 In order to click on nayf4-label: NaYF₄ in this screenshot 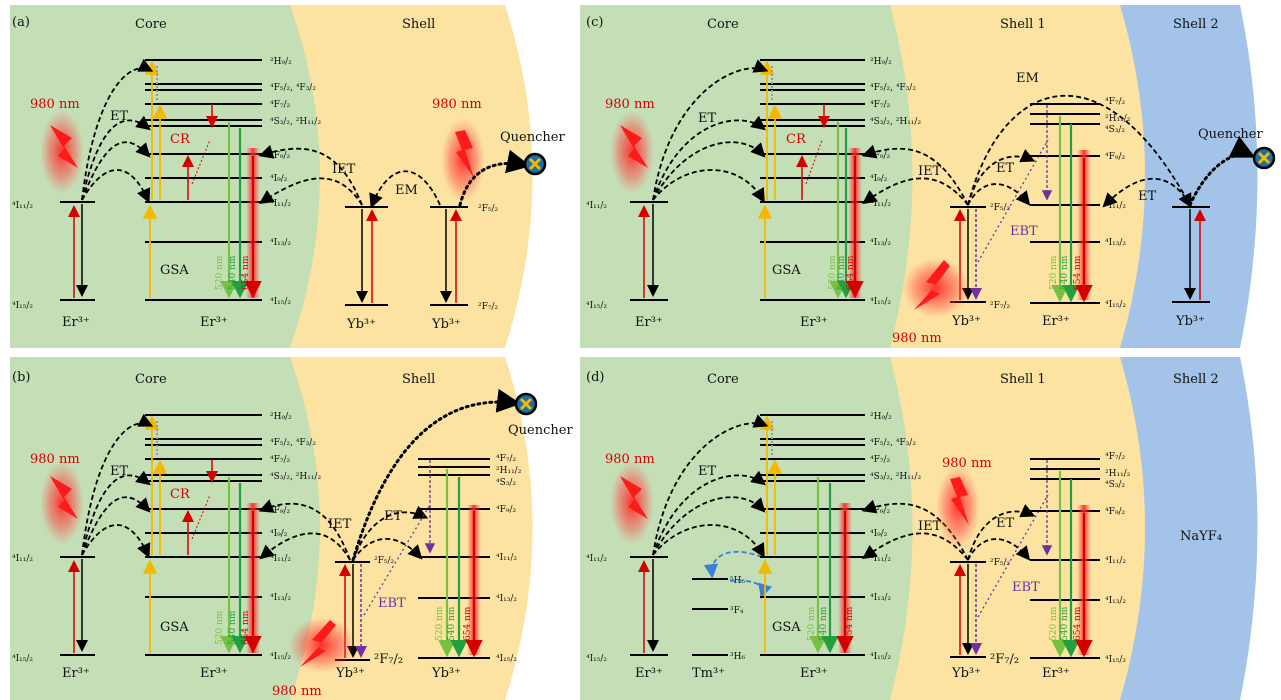, I will do `click(1201, 536)`.